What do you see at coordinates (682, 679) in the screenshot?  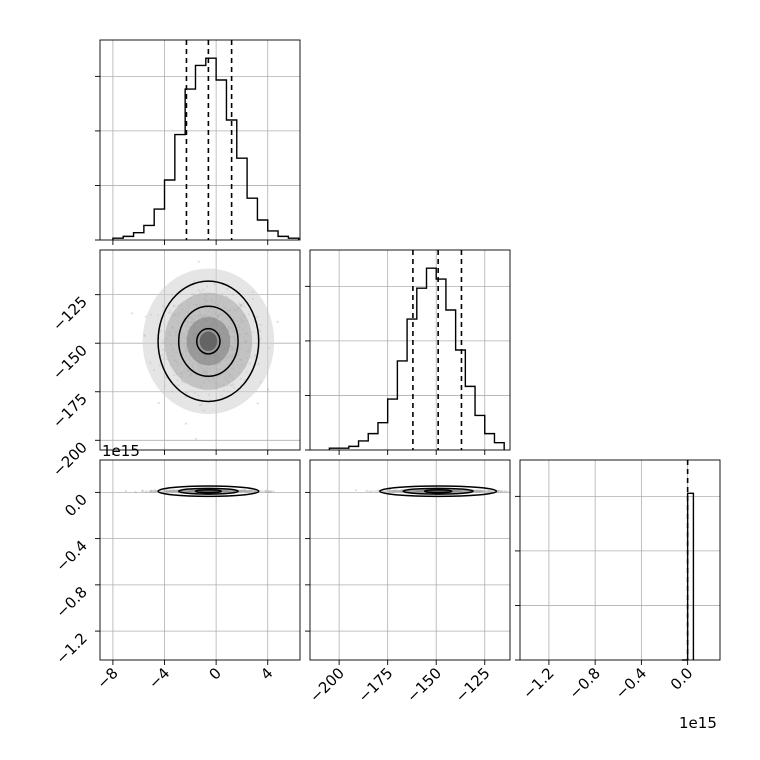 I see `hist-2-x-ticklabel-3: 0.0` at bounding box center [682, 679].